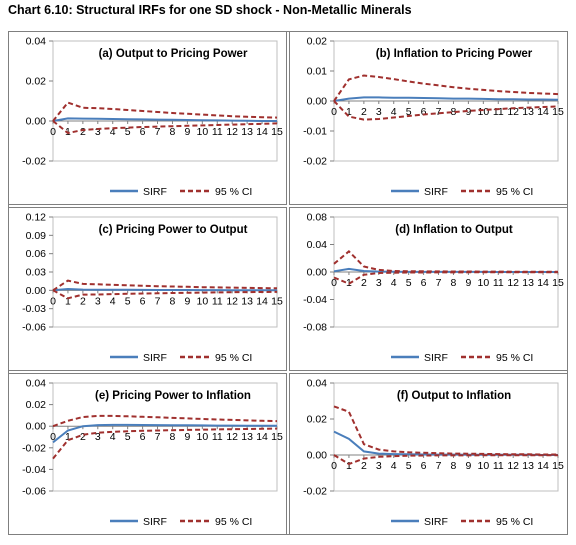 The width and height of the screenshot is (576, 545). I want to click on x-tick-label: 9, so click(187, 437).